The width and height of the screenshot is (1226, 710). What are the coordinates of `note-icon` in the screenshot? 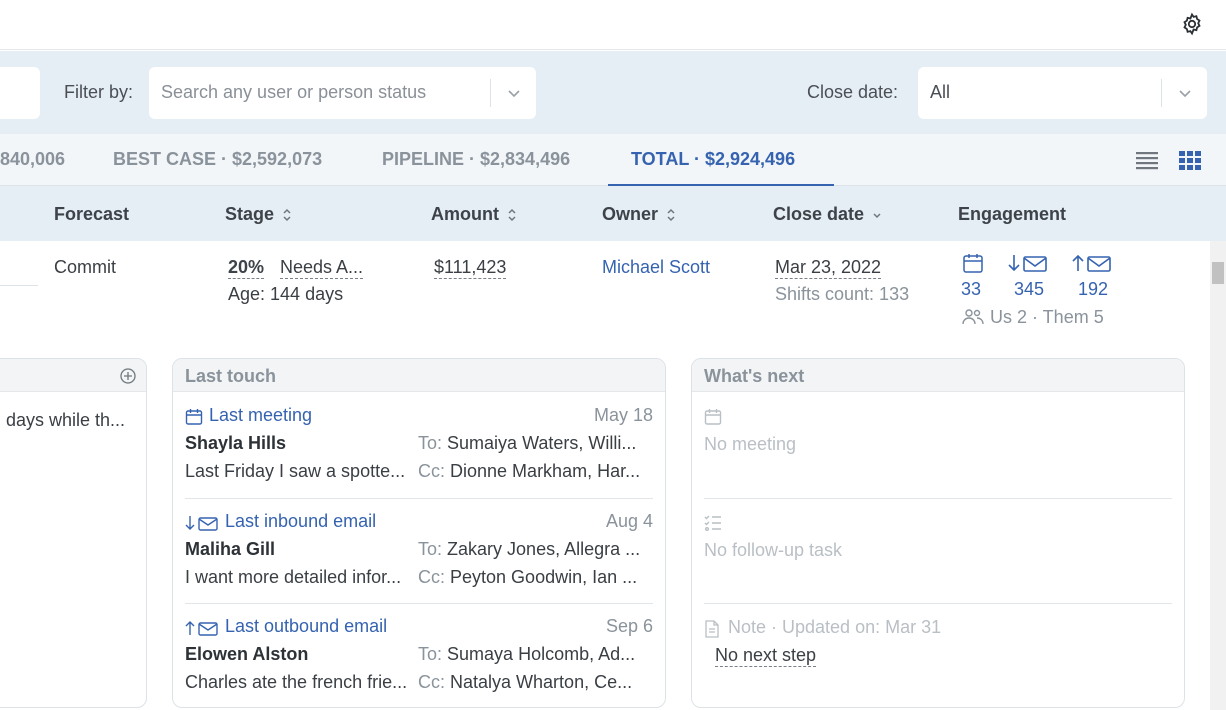 It's located at (712, 629).